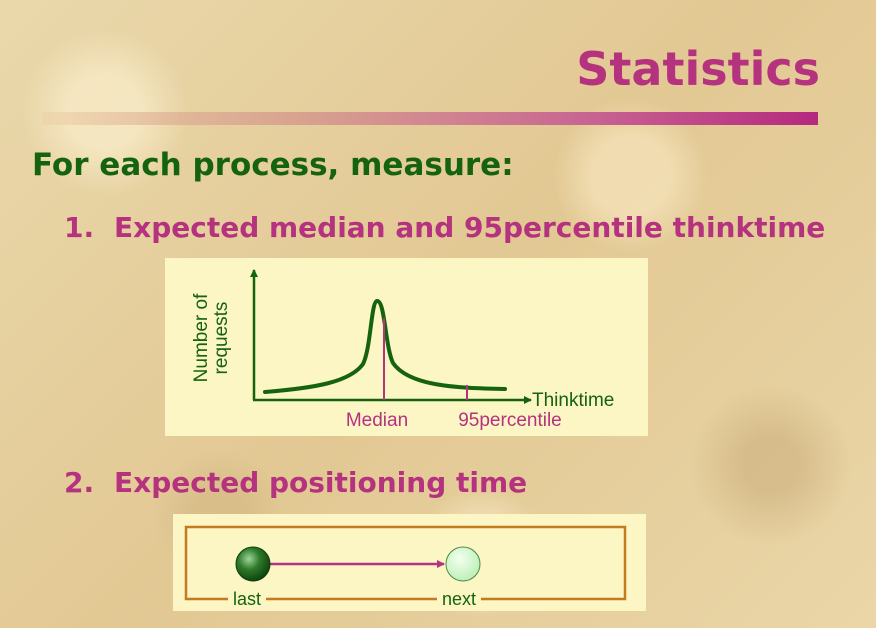 The width and height of the screenshot is (876, 628). I want to click on list-item-2: 2. Expected positioning time, so click(295, 482).